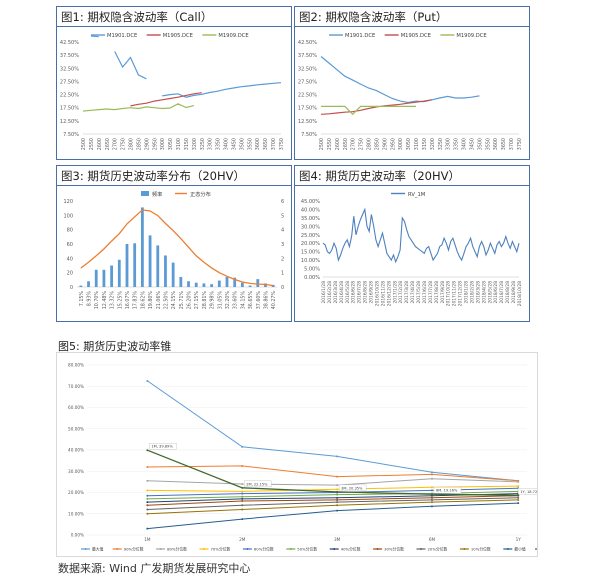  I want to click on x-tick-label: 2017/12/28, so click(461, 294).